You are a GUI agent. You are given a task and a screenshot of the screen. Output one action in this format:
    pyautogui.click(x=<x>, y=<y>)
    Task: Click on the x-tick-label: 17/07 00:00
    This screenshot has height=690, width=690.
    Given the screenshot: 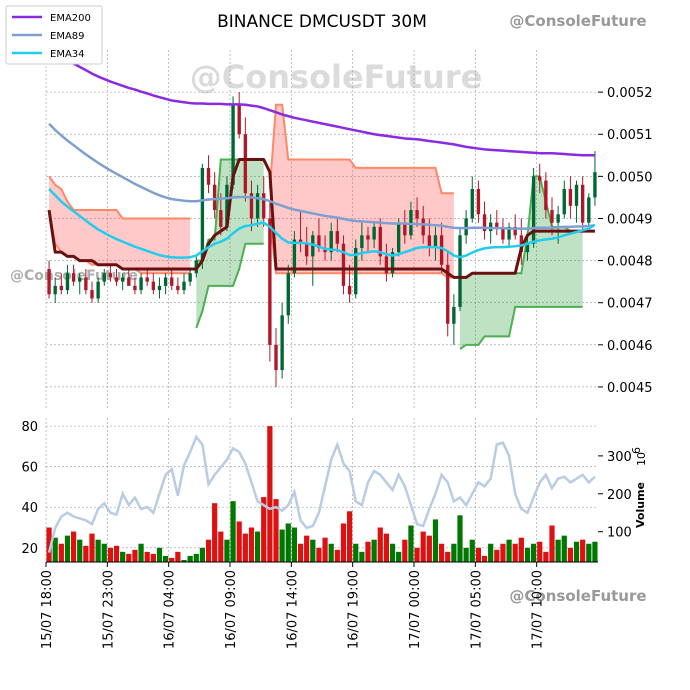 What is the action you would take?
    pyautogui.click(x=415, y=609)
    